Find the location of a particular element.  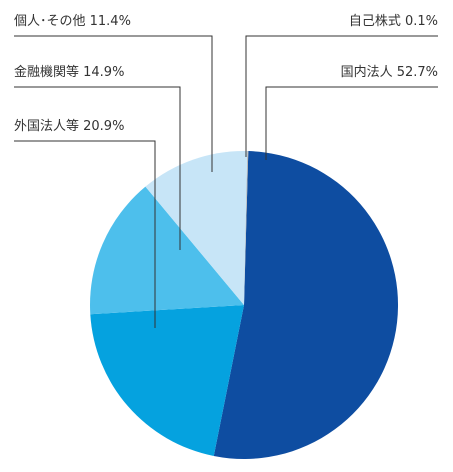

slice-label-1: 国内法人 52.7% is located at coordinates (389, 72).